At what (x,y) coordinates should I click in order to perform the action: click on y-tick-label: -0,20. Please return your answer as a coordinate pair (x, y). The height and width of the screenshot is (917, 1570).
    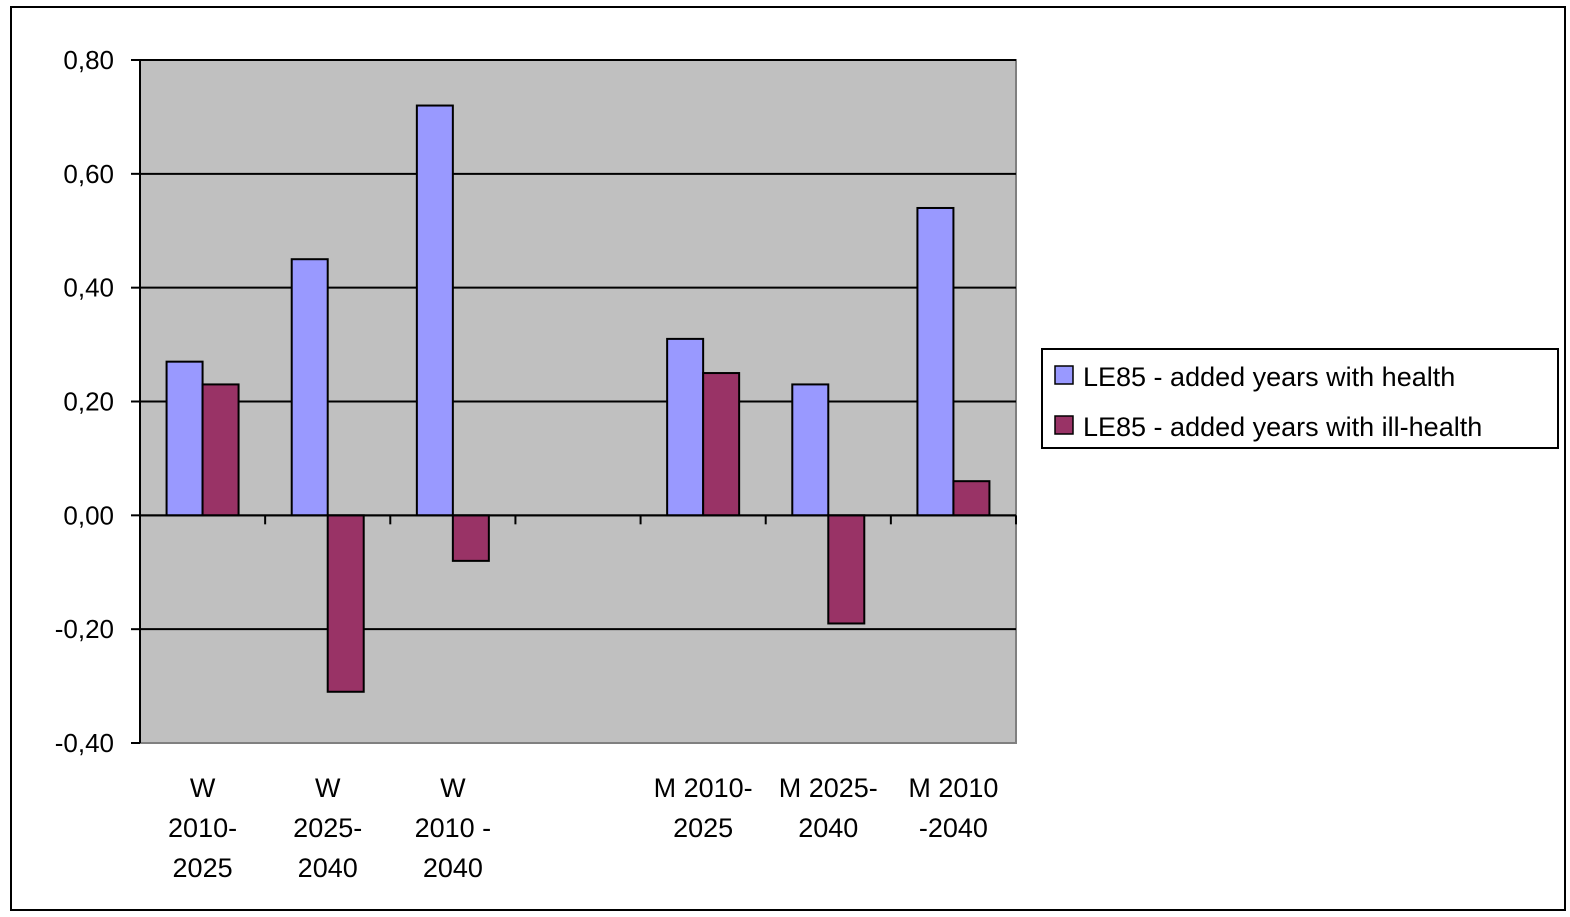
    Looking at the image, I should click on (84, 629).